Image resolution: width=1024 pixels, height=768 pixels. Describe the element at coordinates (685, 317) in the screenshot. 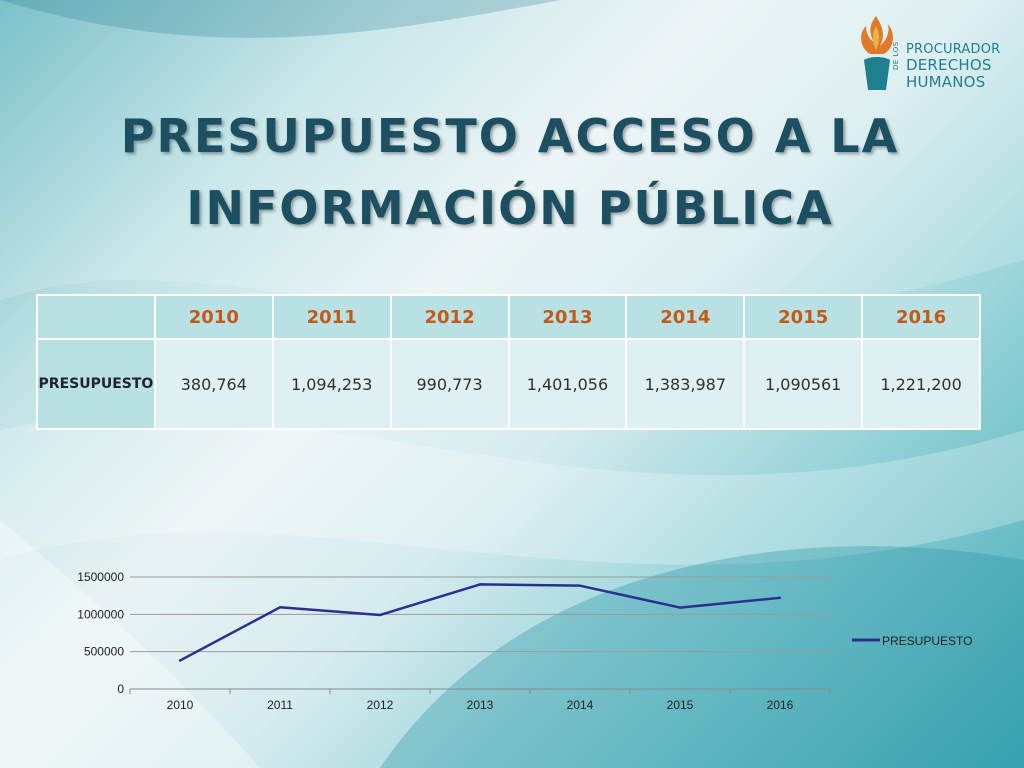

I see `year-header: 2014` at that location.